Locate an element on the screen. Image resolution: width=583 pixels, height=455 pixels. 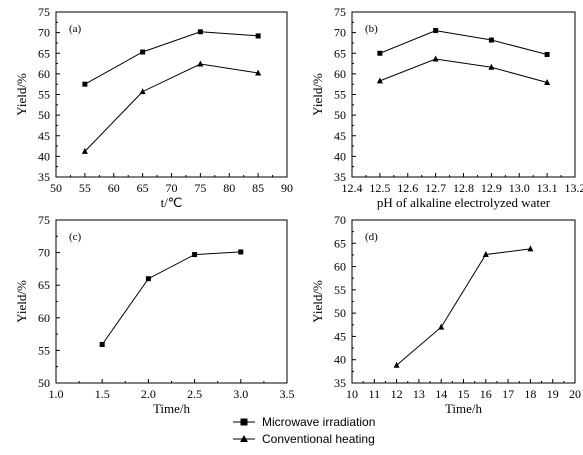
x-tick-label-d: 17 is located at coordinates (508, 394).